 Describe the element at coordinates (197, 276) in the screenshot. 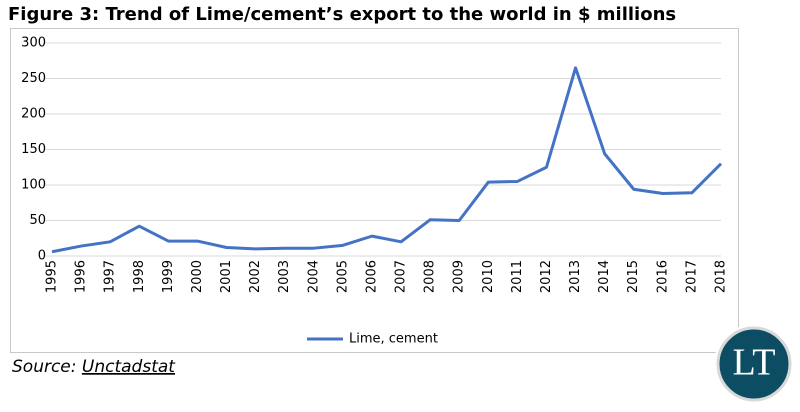

I see `x-tick-label: 2000` at that location.